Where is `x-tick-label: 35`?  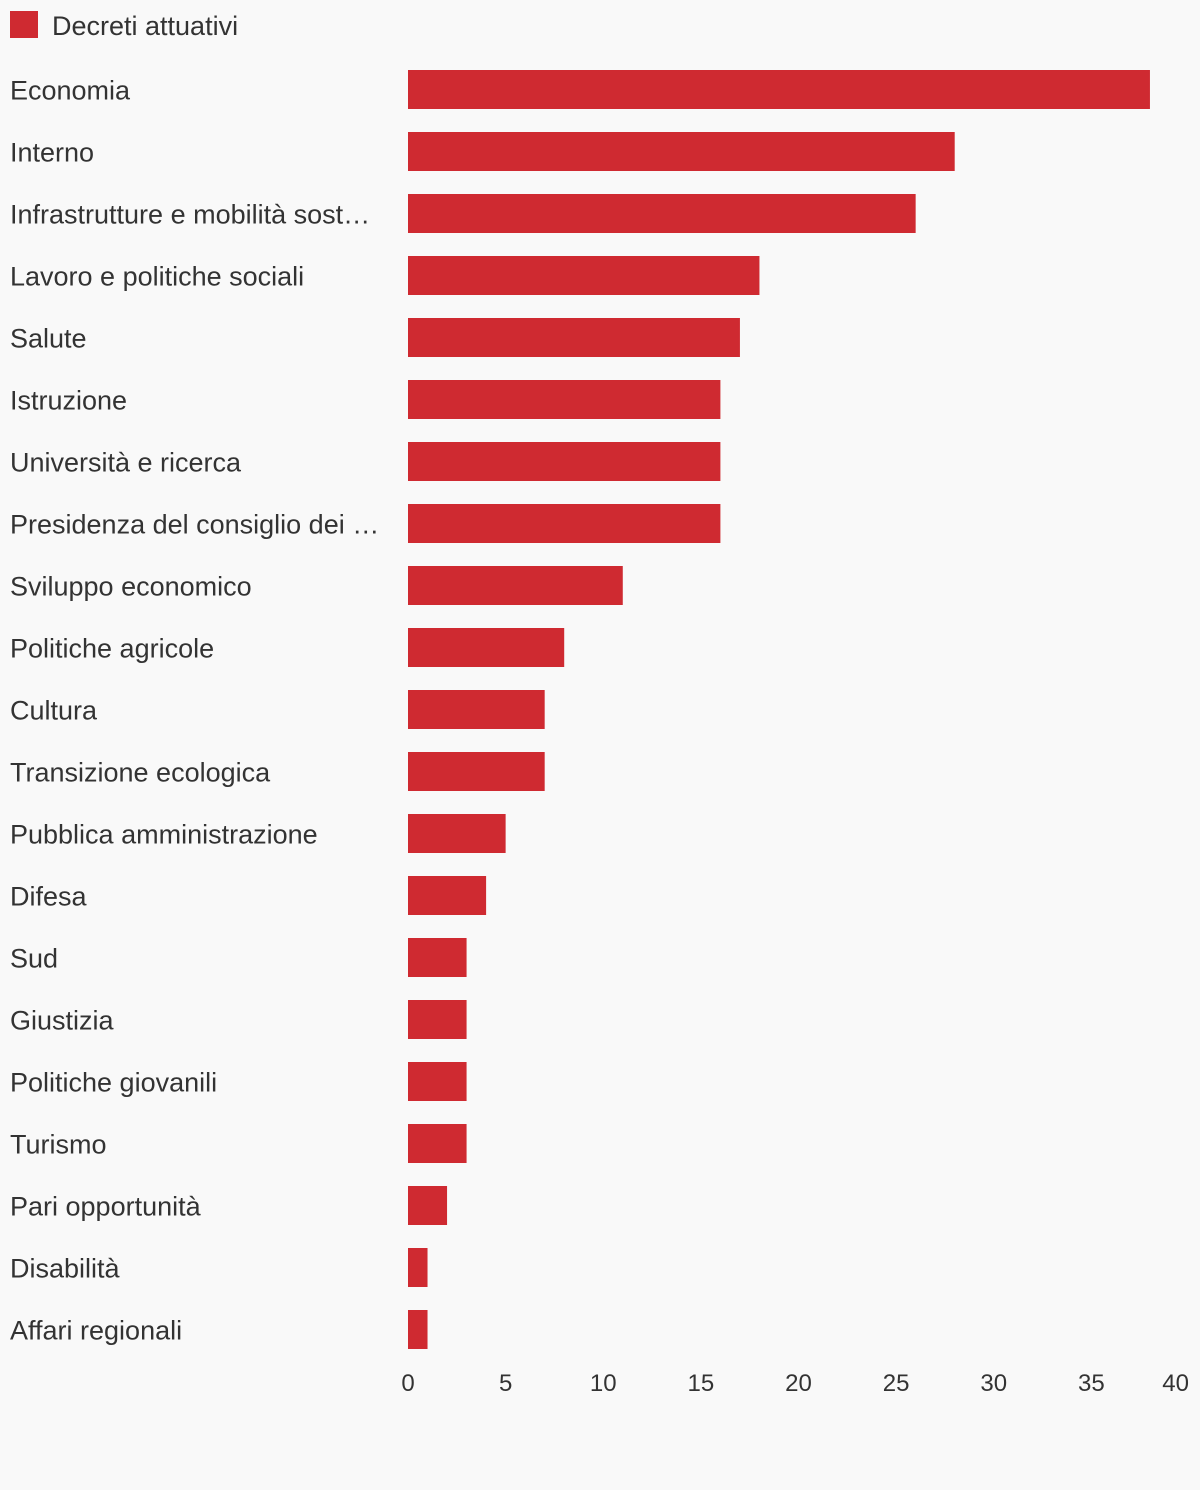 x-tick-label: 35 is located at coordinates (1091, 1383).